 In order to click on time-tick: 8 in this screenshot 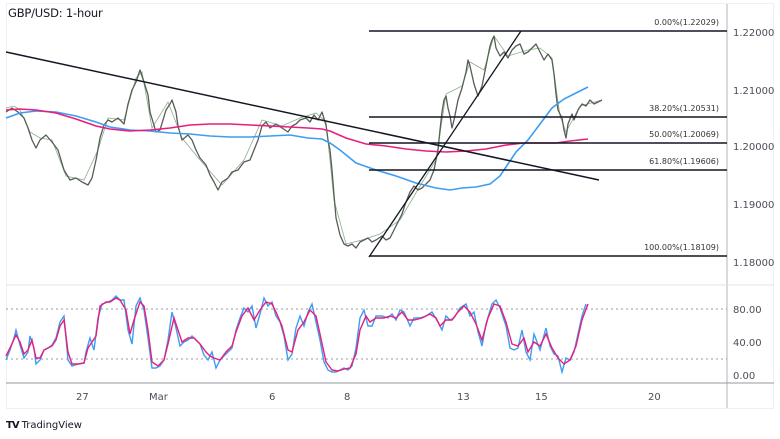, I will do `click(347, 397)`.